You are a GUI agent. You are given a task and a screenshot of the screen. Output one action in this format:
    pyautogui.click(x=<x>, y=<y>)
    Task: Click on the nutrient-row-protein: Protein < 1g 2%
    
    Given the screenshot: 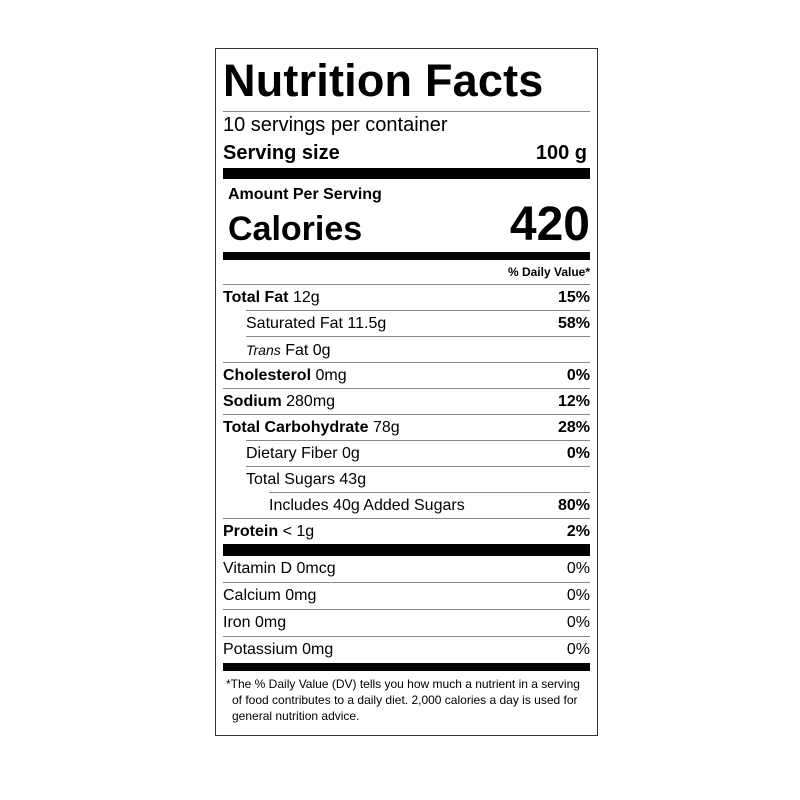 What is the action you would take?
    pyautogui.click(x=406, y=531)
    